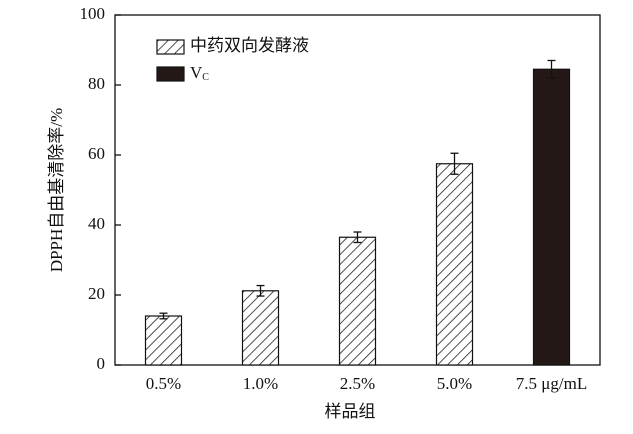 This screenshot has height=434, width=633. I want to click on x-tick-label: 7.5 μg/mL, so click(551, 383).